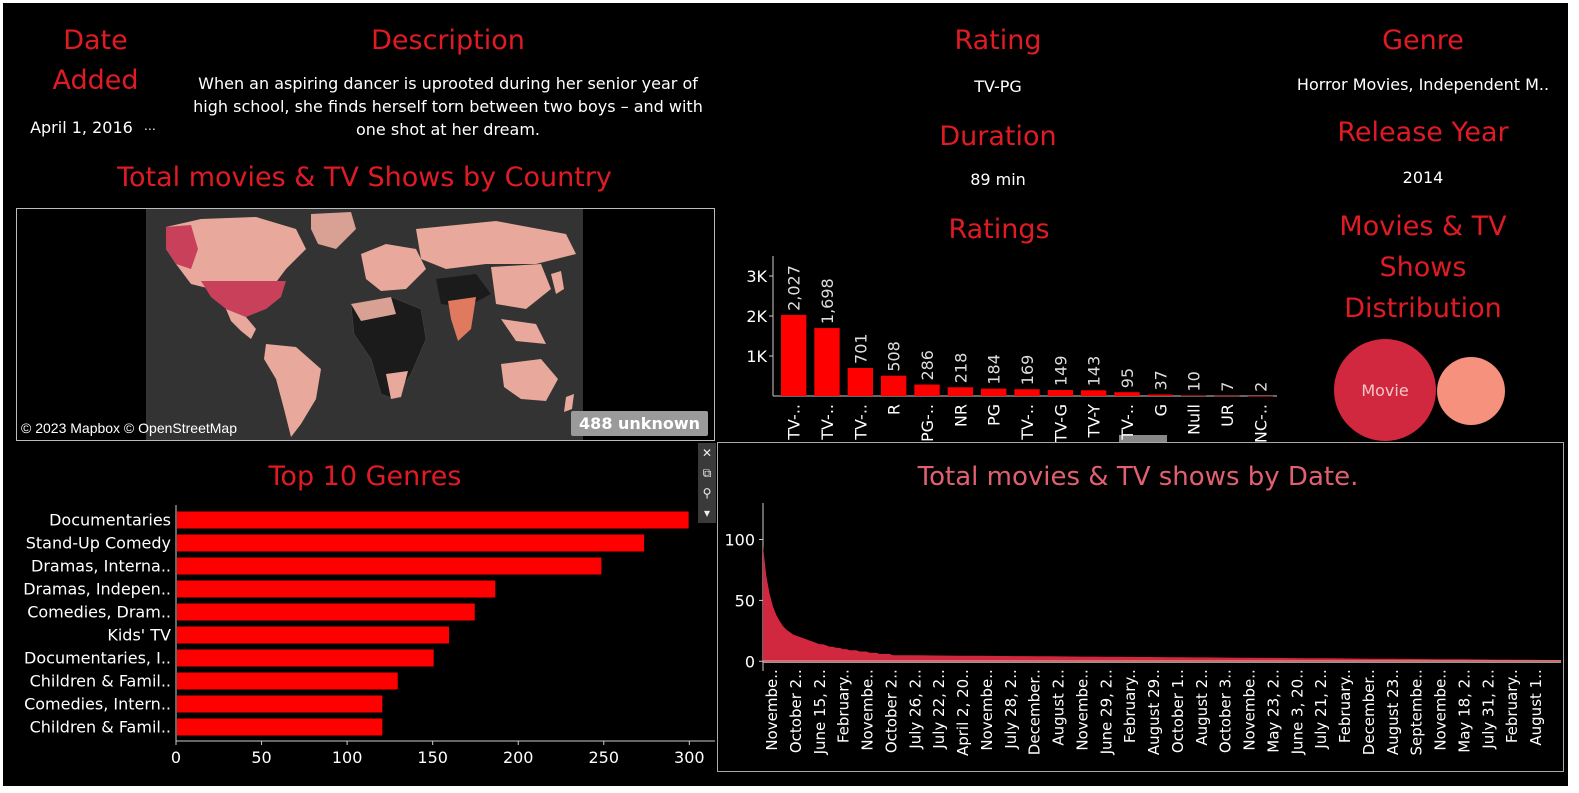  What do you see at coordinates (707, 493) in the screenshot?
I see `filter-icon: ⚲` at bounding box center [707, 493].